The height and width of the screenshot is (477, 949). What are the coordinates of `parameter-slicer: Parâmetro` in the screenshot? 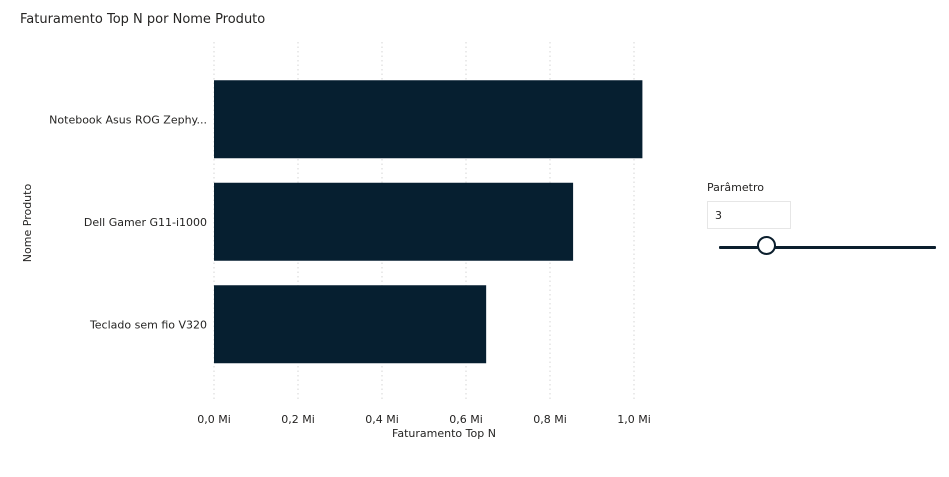 It's located at (821, 218).